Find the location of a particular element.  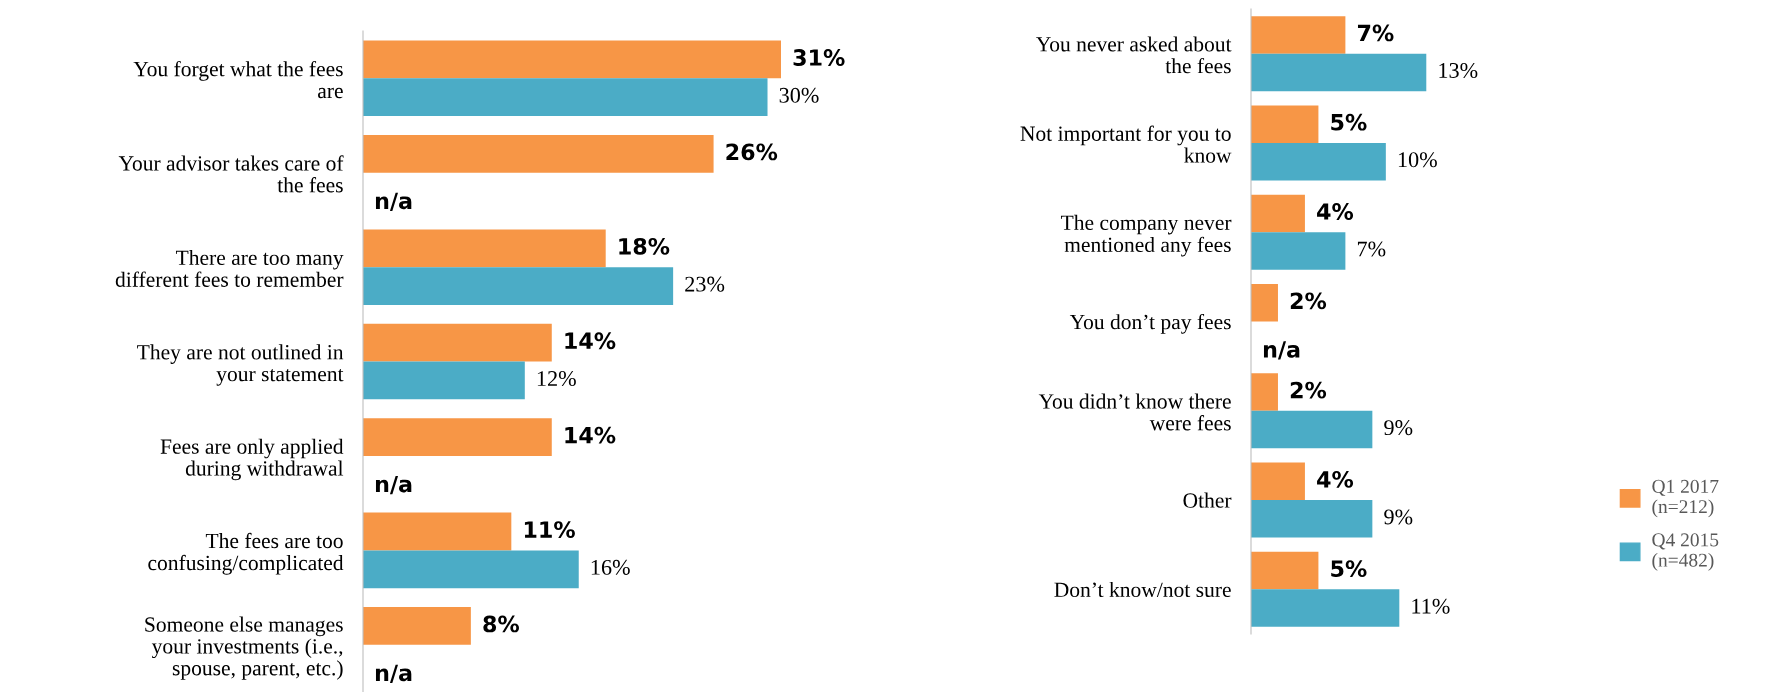

legend-label: Q4 2015 (n=482) is located at coordinates (1685, 552).